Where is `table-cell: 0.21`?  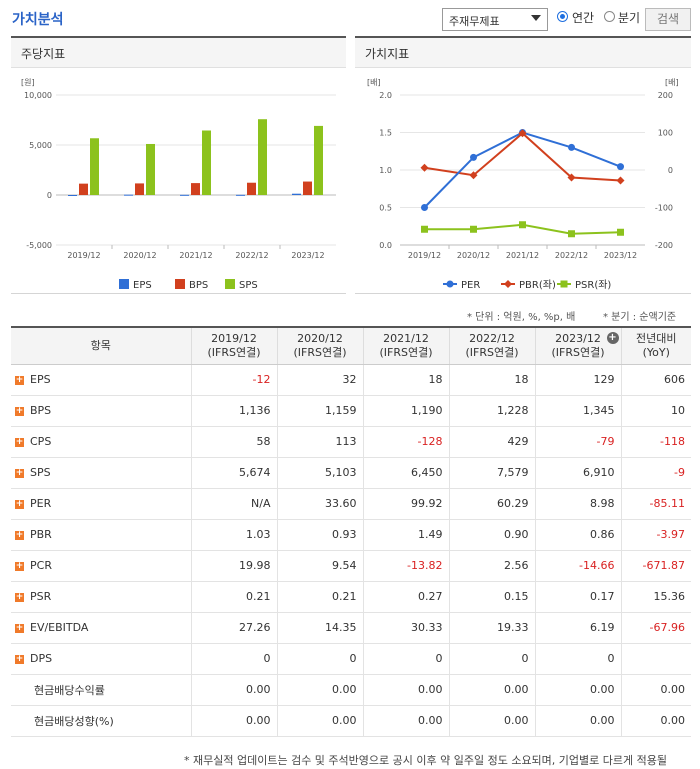 table-cell: 0.21 is located at coordinates (319, 597).